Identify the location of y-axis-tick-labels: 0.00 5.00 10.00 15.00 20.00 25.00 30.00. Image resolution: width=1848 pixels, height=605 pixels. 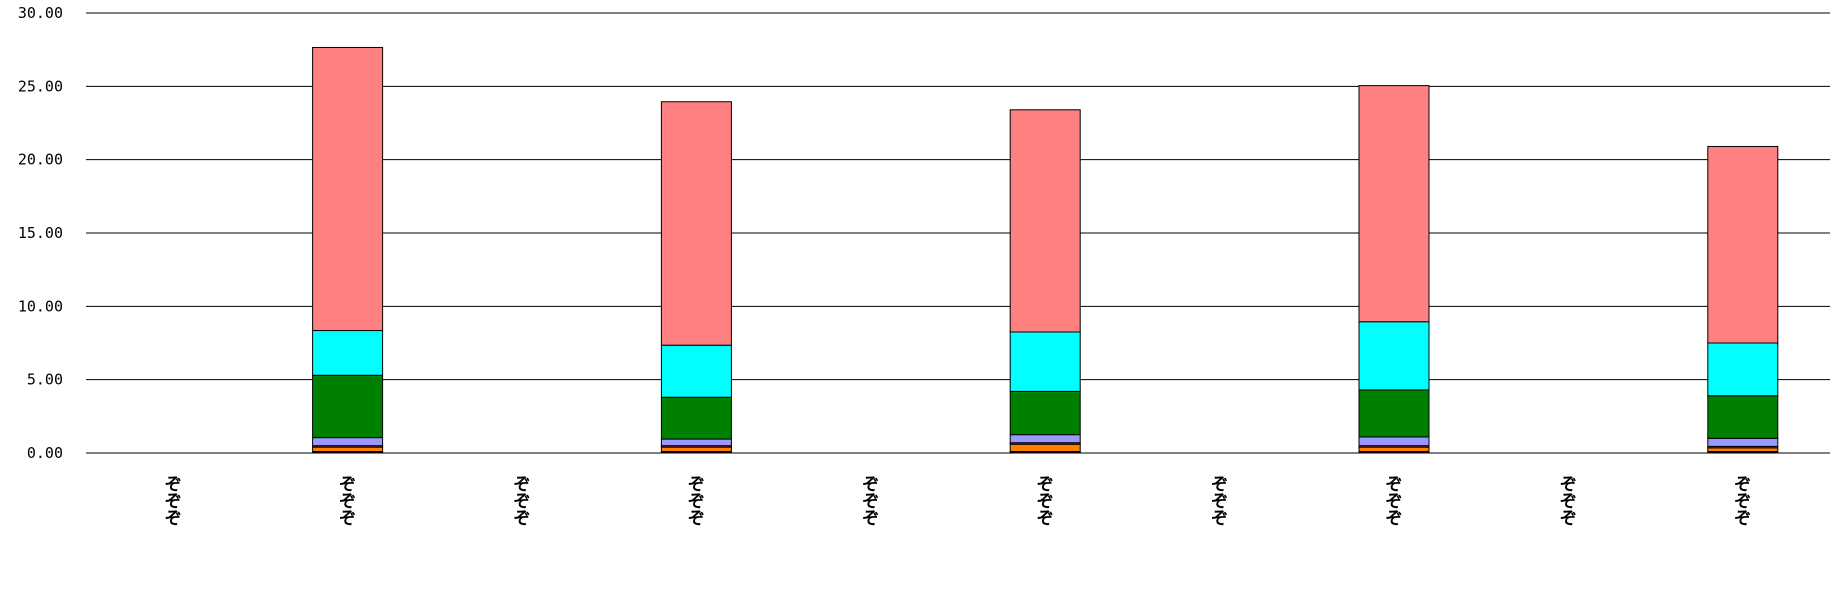
(40, 233).